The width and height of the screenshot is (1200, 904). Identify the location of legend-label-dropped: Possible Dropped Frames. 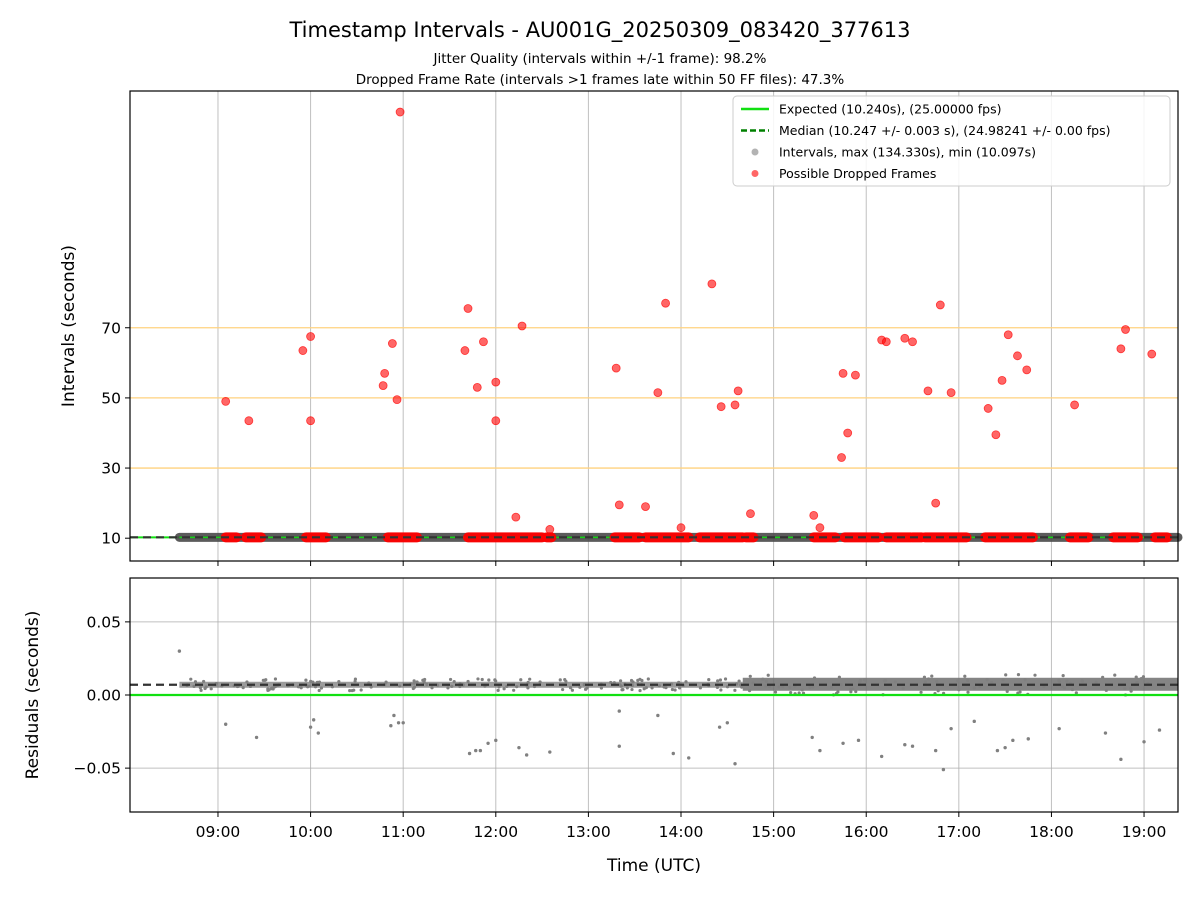
(857, 173).